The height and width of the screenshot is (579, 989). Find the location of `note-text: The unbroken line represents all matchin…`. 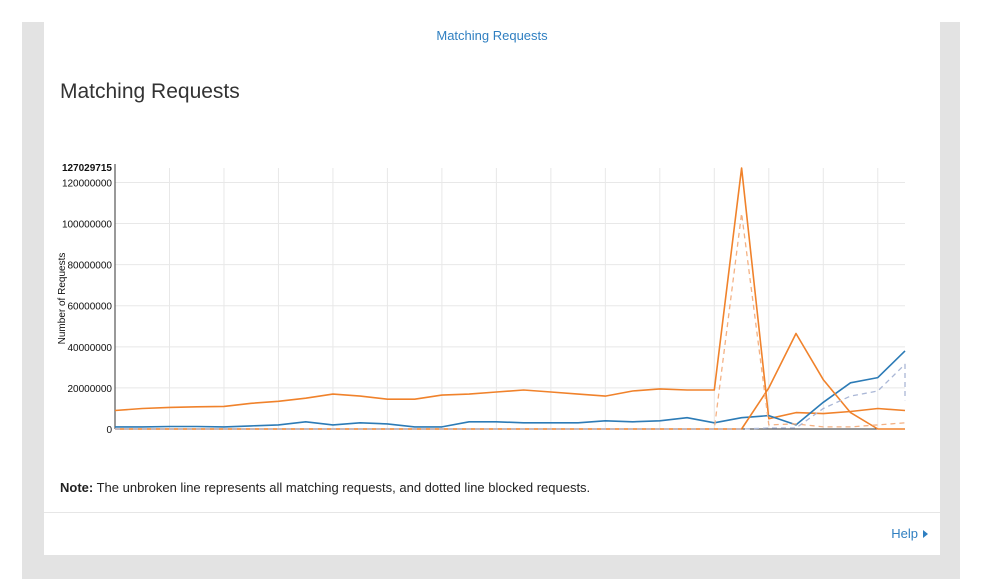

note-text: The unbroken line represents all matchin… is located at coordinates (342, 487).